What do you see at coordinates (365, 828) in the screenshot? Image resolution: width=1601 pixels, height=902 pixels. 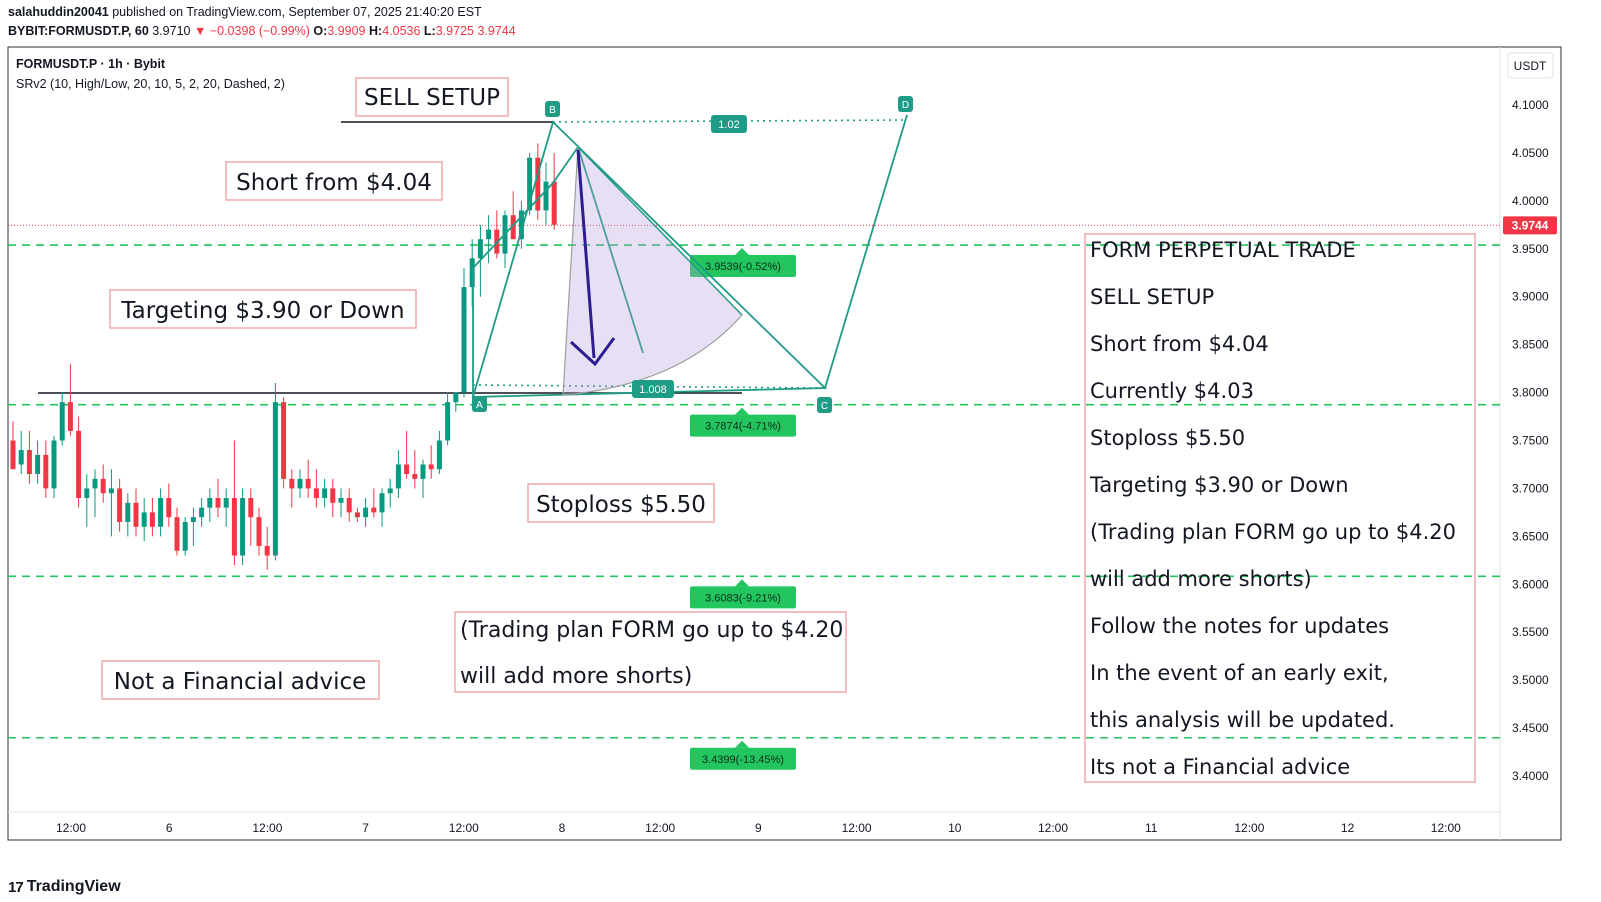 I see `time-tick-label: 7` at bounding box center [365, 828].